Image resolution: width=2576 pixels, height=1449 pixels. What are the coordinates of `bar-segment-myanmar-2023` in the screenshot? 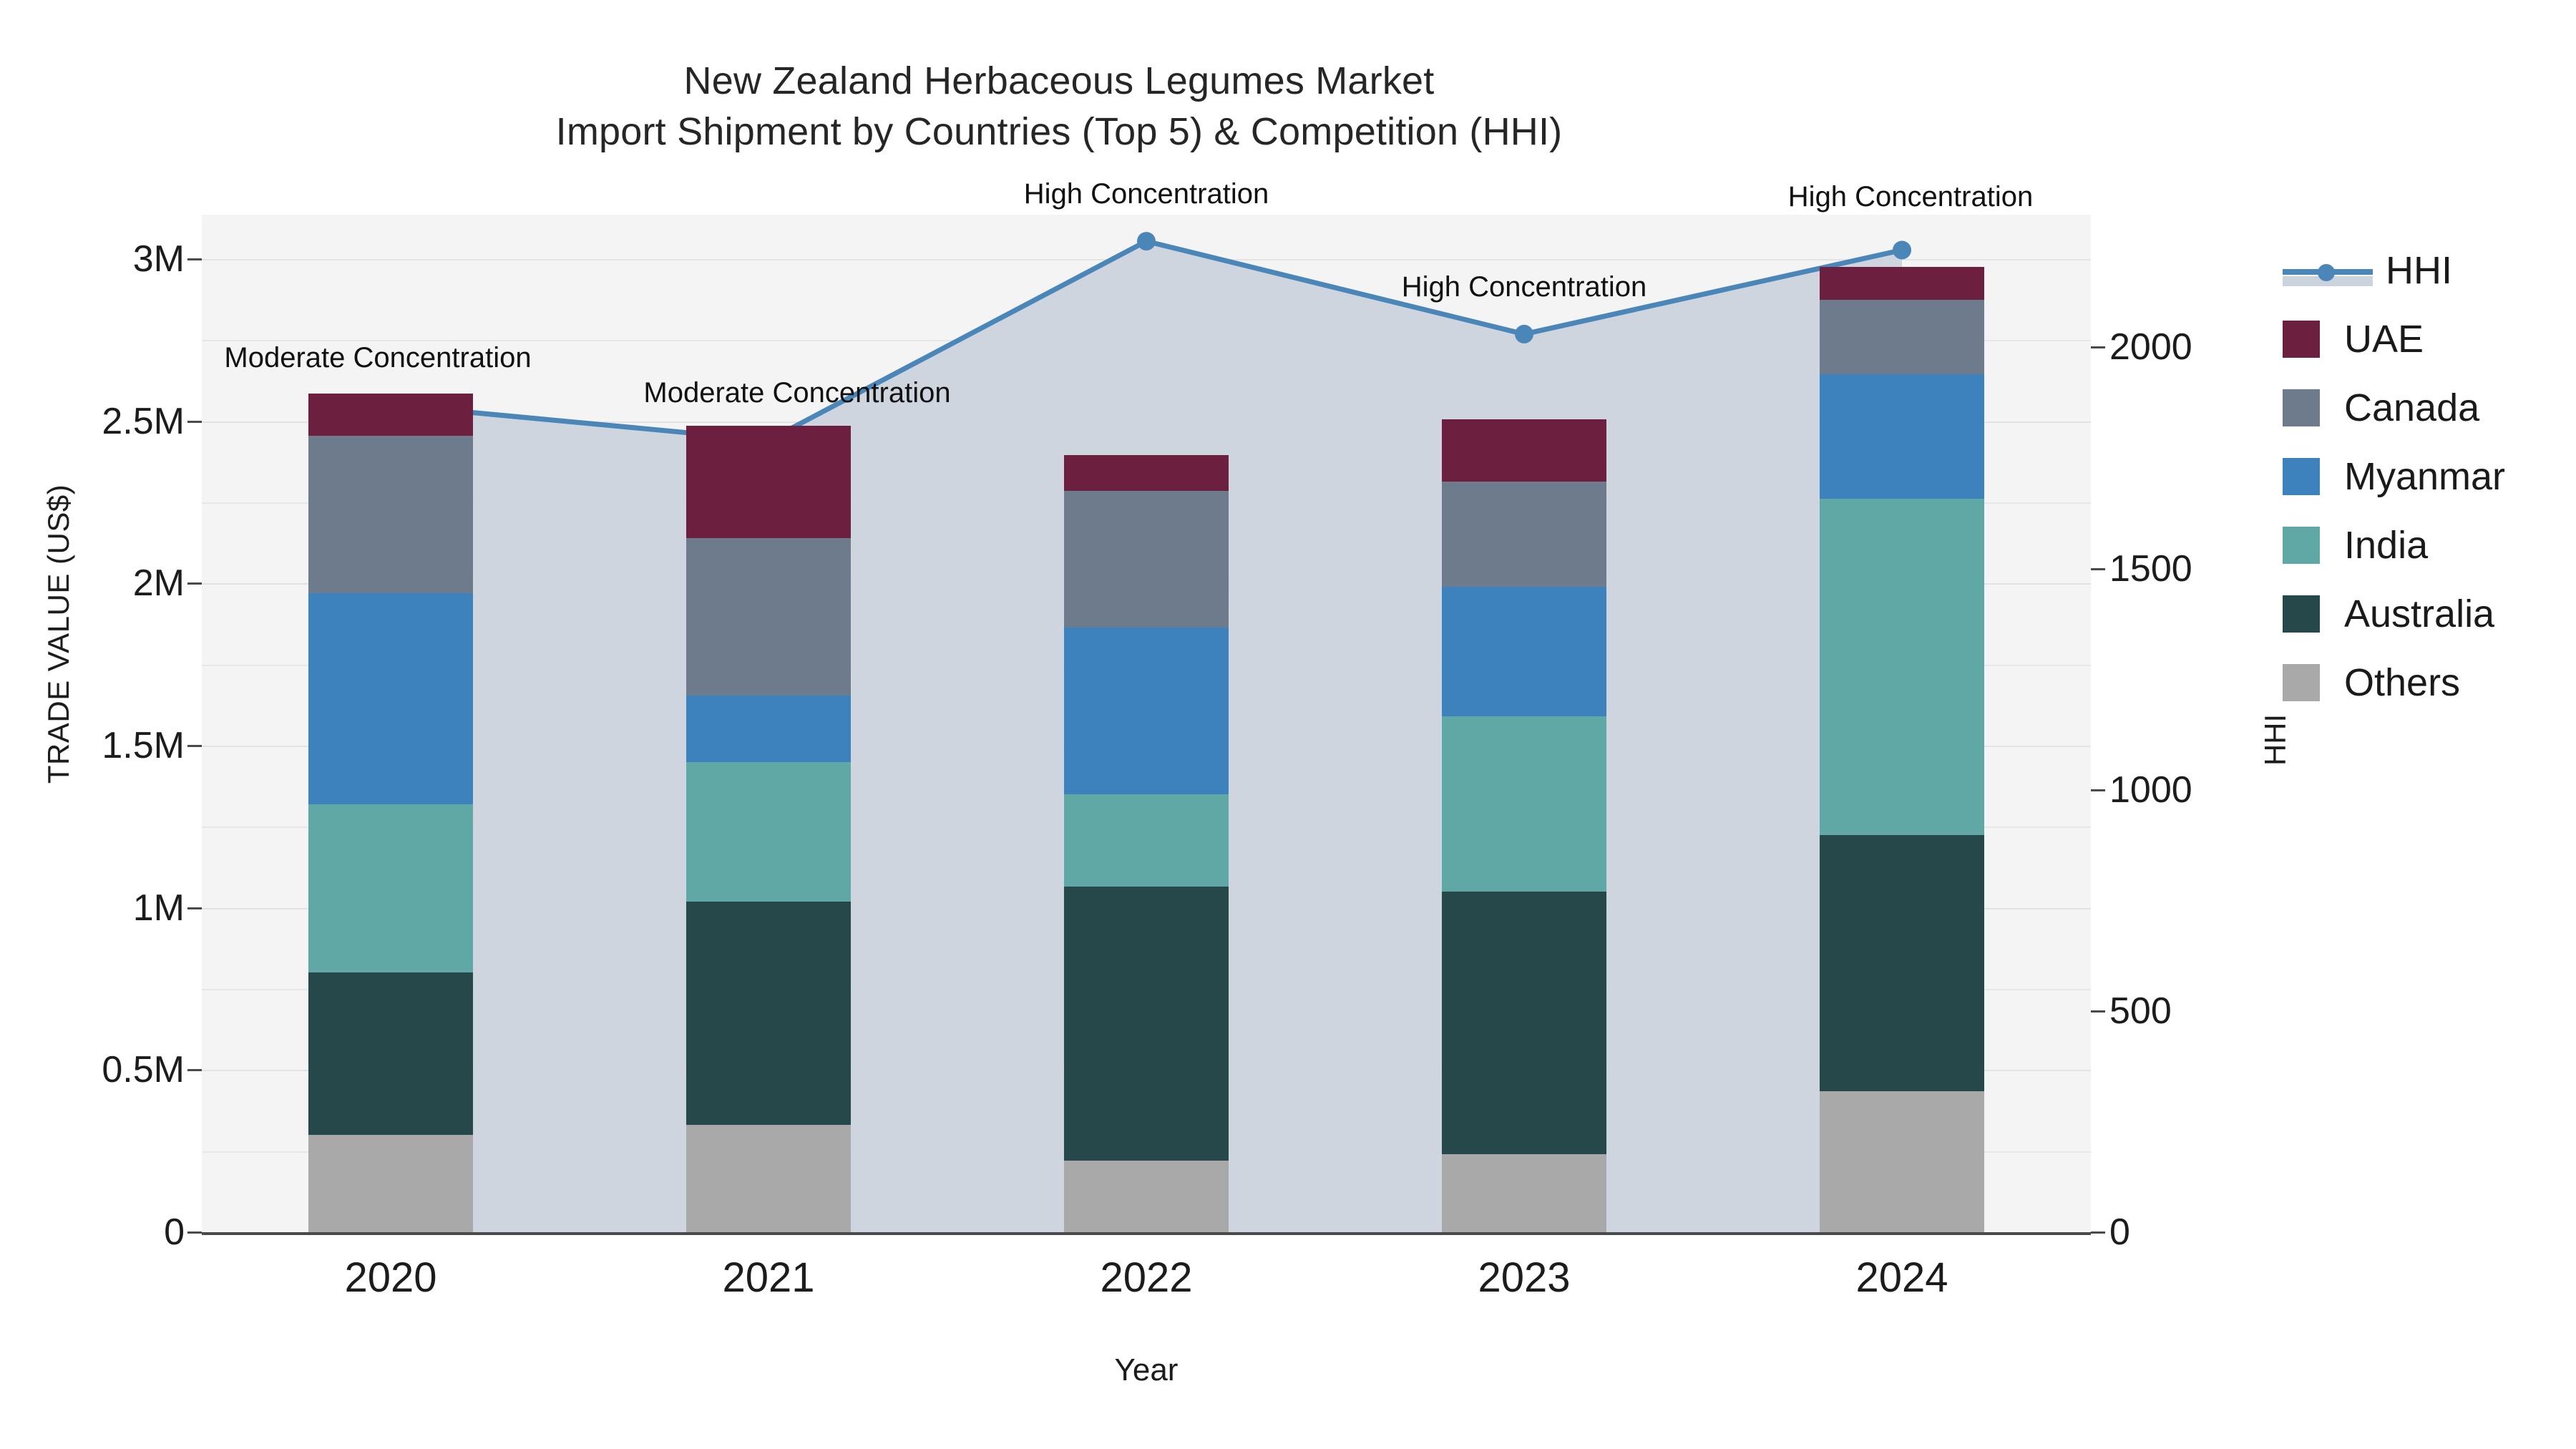 It's located at (1524, 651).